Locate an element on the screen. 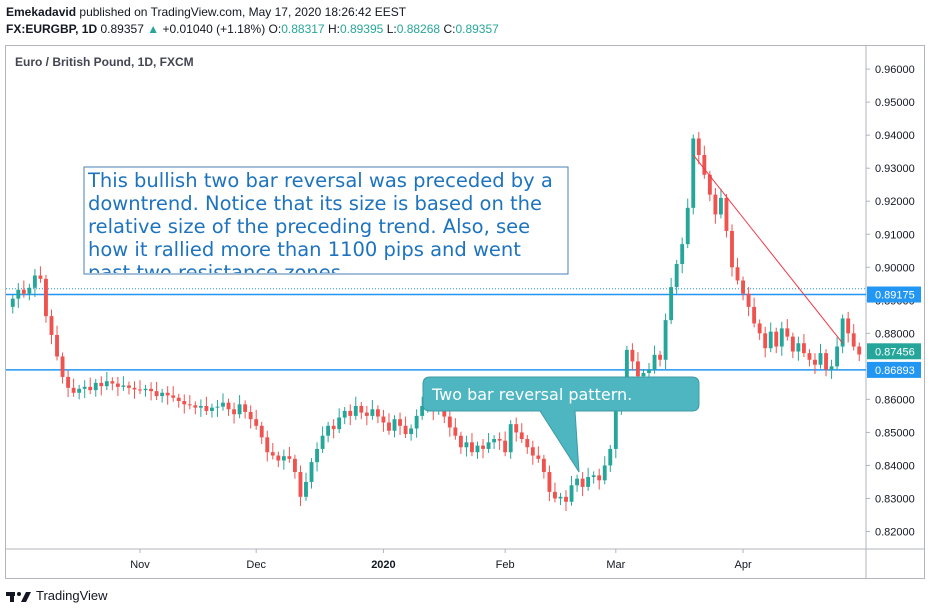 Image resolution: width=932 pixels, height=615 pixels. callout-bubble is located at coordinates (561, 424).